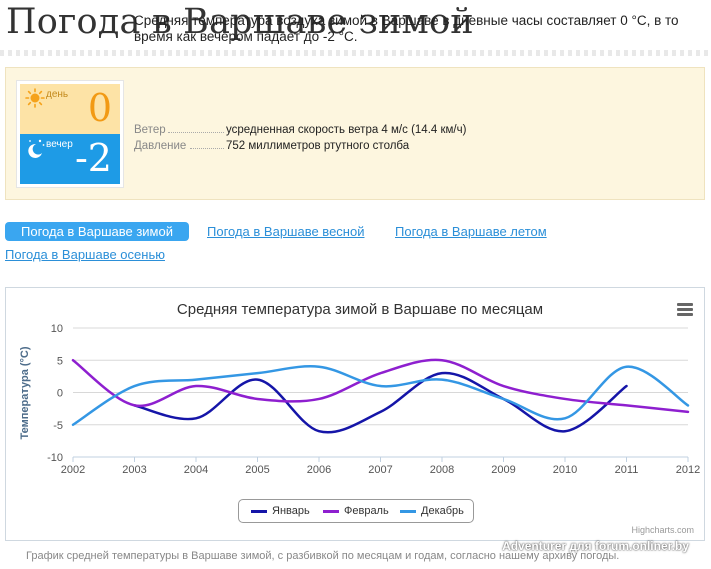 The width and height of the screenshot is (711, 569). What do you see at coordinates (286, 231) in the screenshot?
I see `tab-spring: Погода в Варшаве весной` at bounding box center [286, 231].